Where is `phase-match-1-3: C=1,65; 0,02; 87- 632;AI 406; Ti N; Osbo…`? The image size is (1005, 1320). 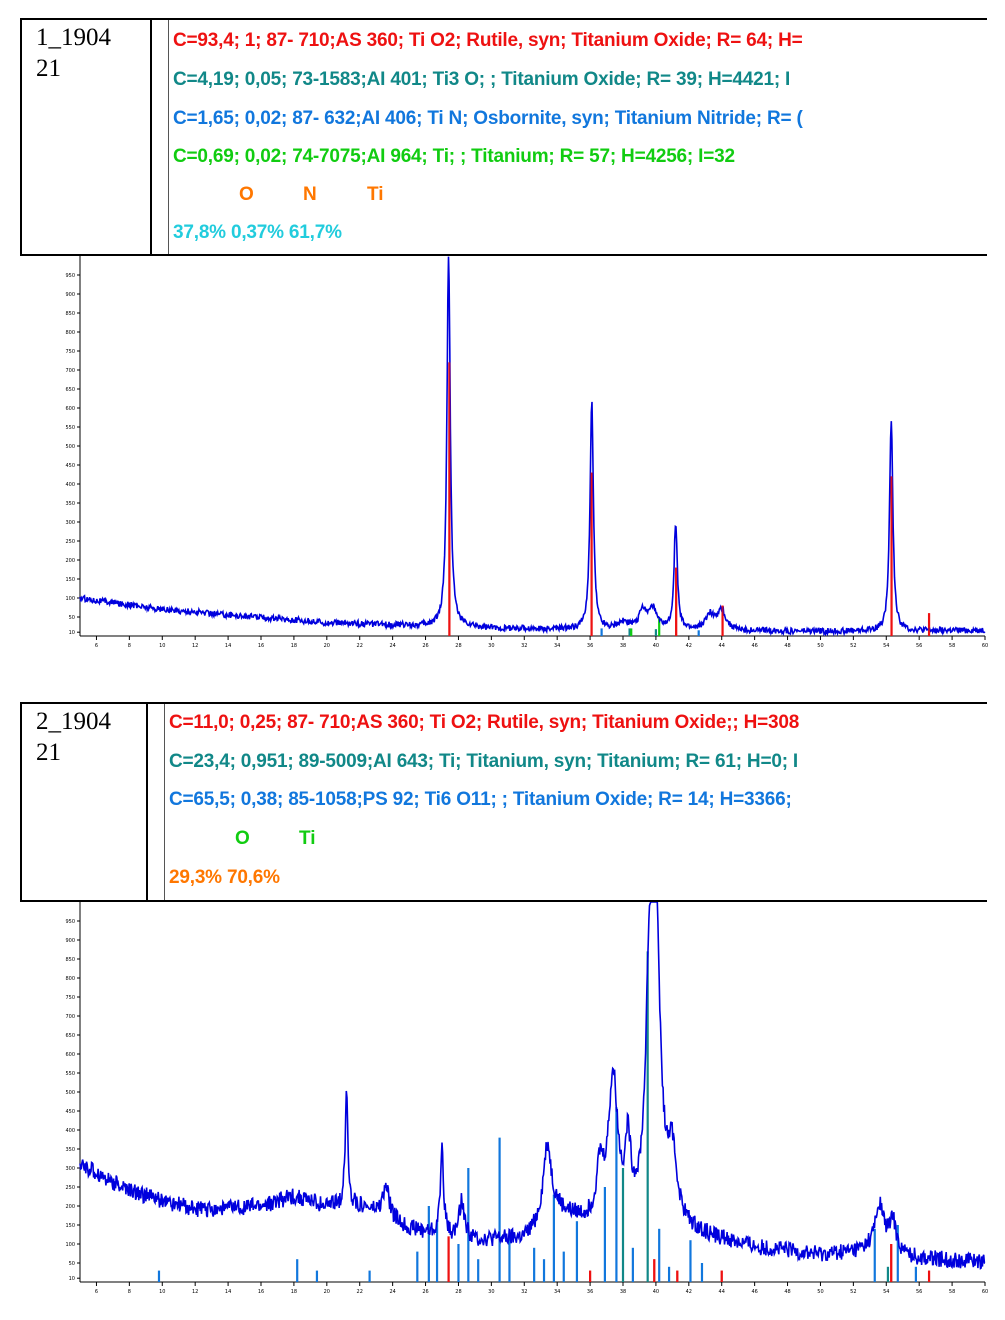
phase-match-1-3: C=1,65; 0,02; 87- 632;AI 406; Ti N; Osbo… is located at coordinates (488, 118).